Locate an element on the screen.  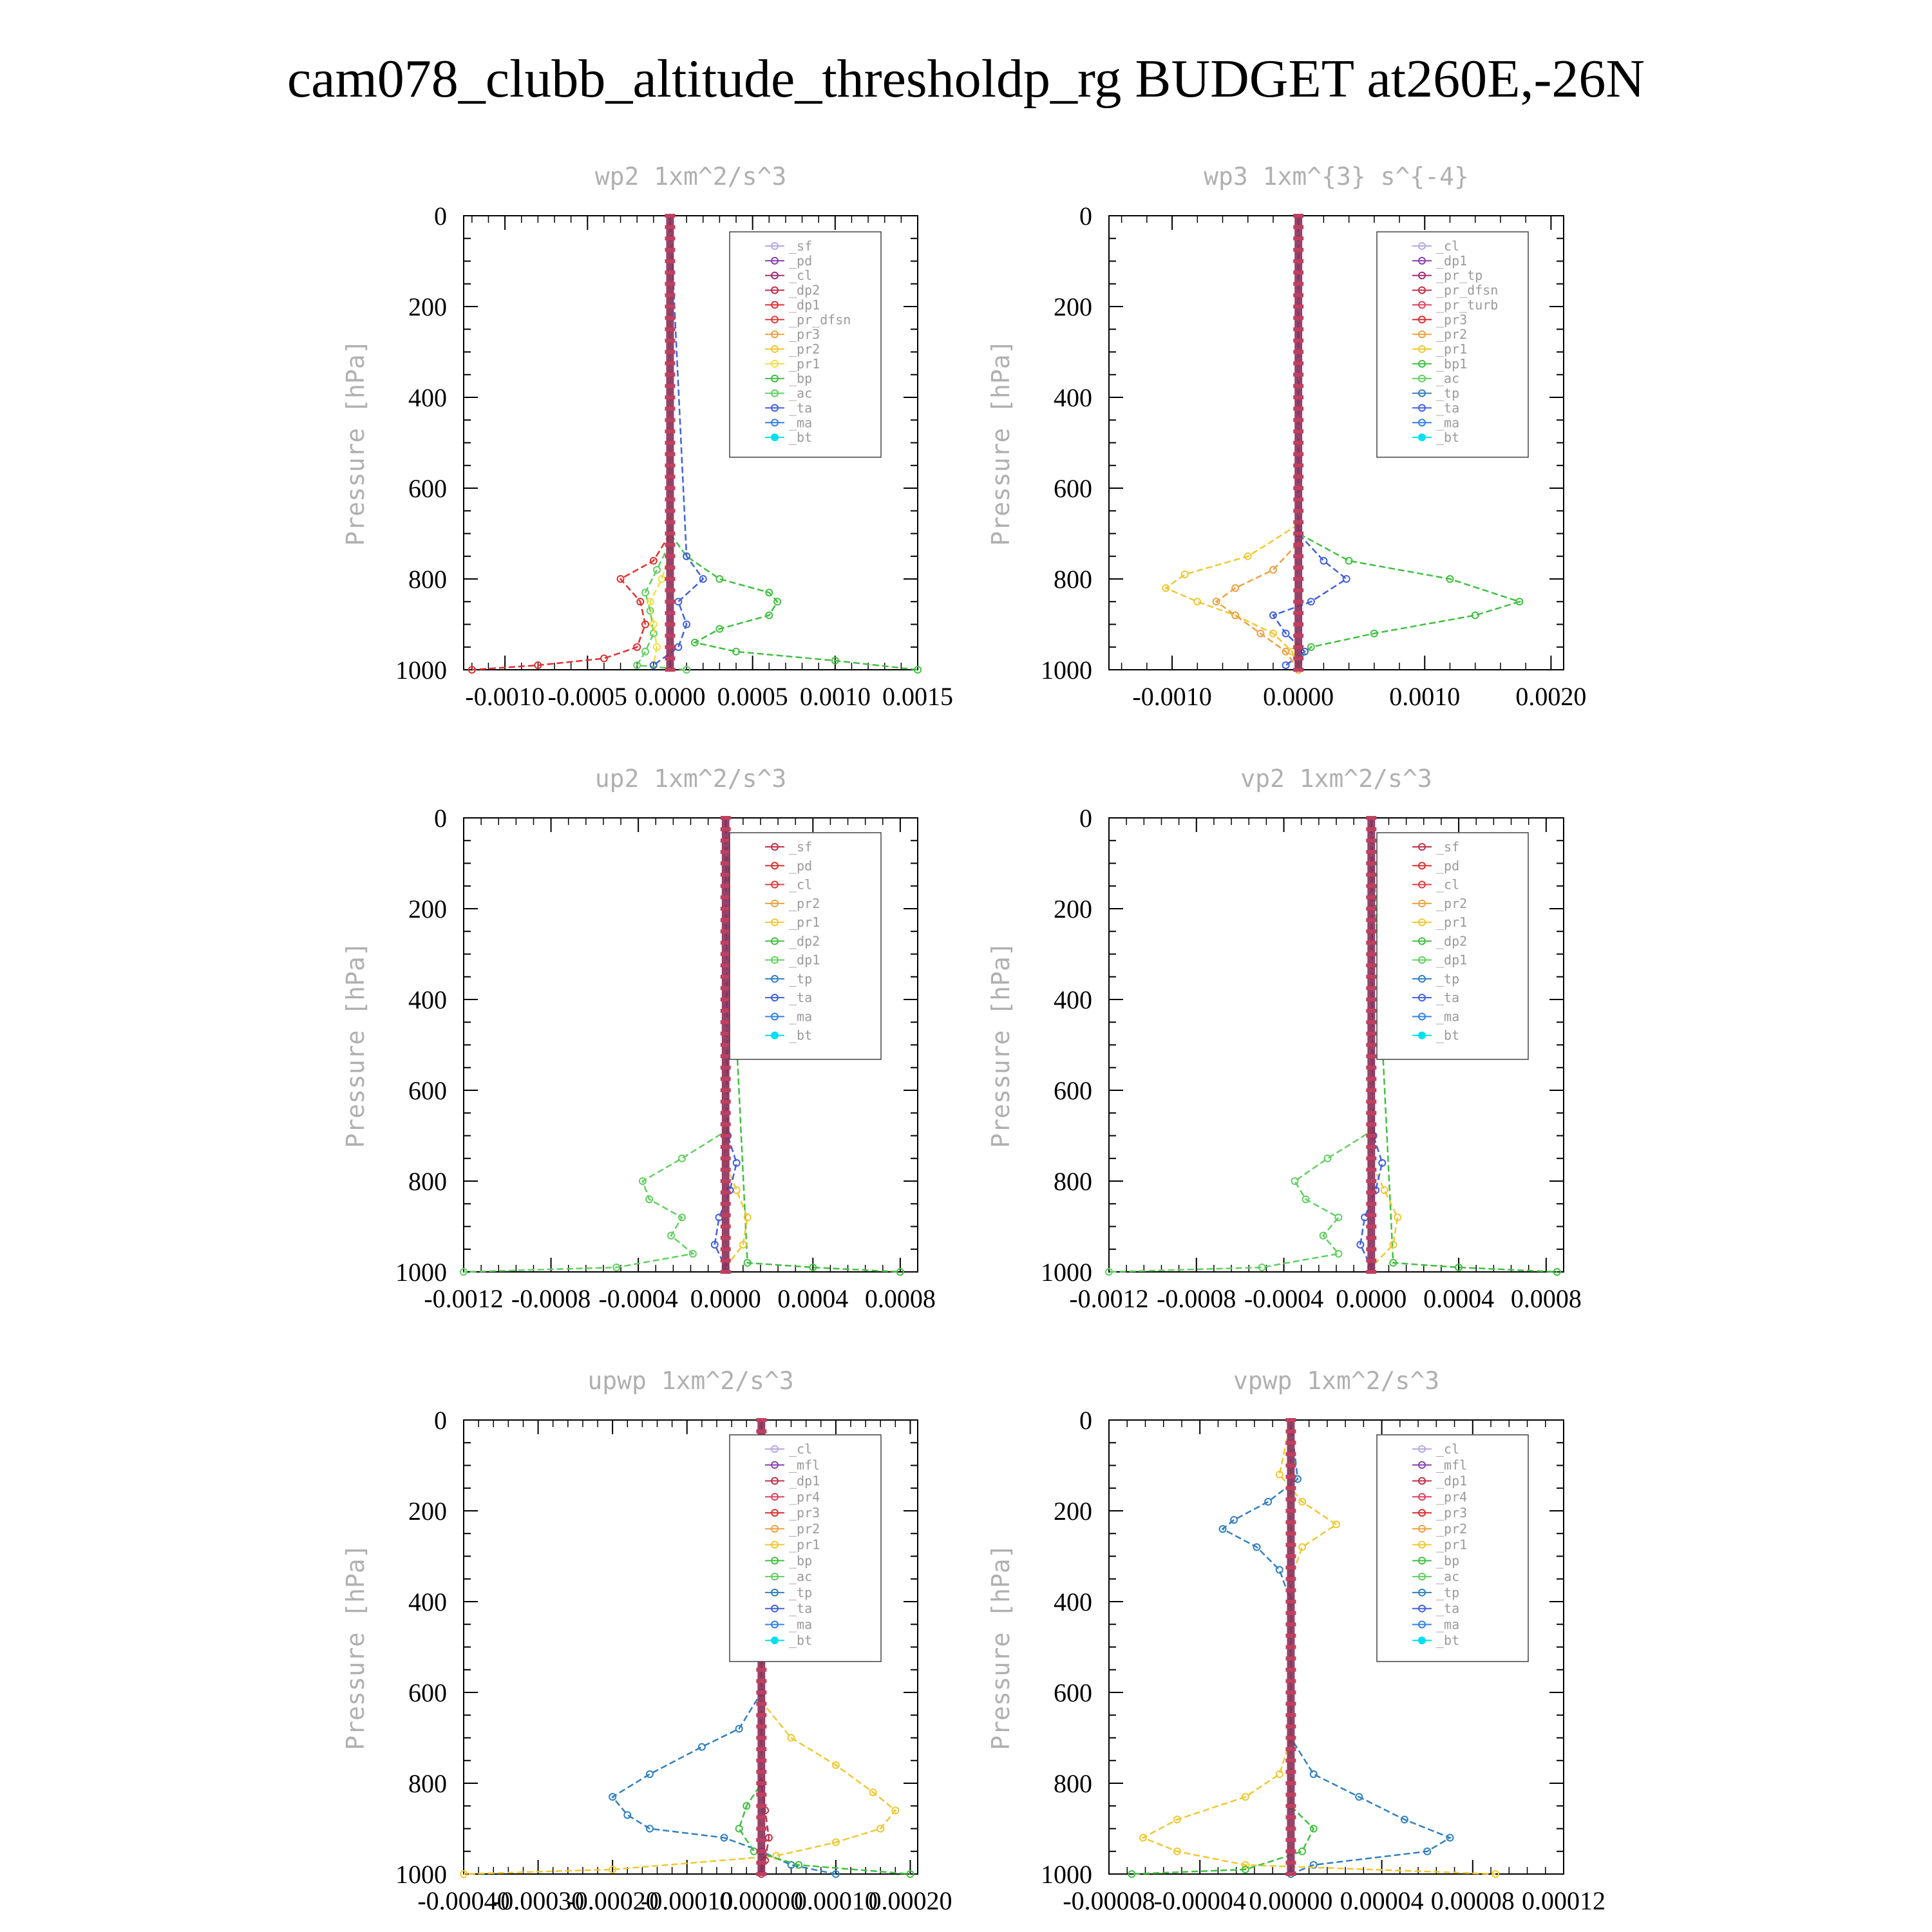
x-tick-label: -0.00020 is located at coordinates (612, 1900).